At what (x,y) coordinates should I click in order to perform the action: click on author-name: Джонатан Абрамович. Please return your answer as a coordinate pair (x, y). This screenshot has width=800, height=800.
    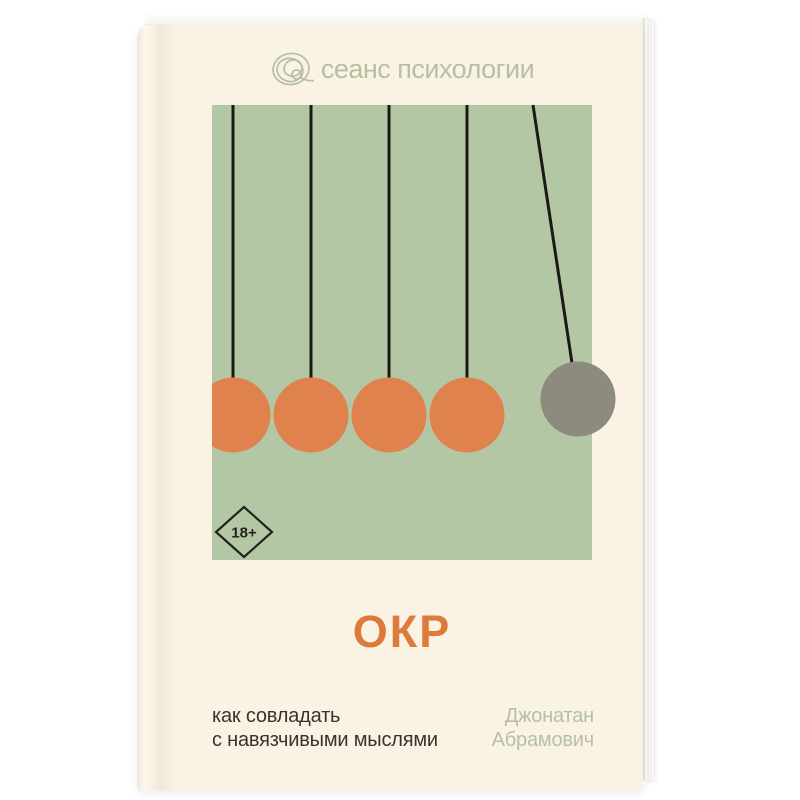
    Looking at the image, I should click on (543, 728).